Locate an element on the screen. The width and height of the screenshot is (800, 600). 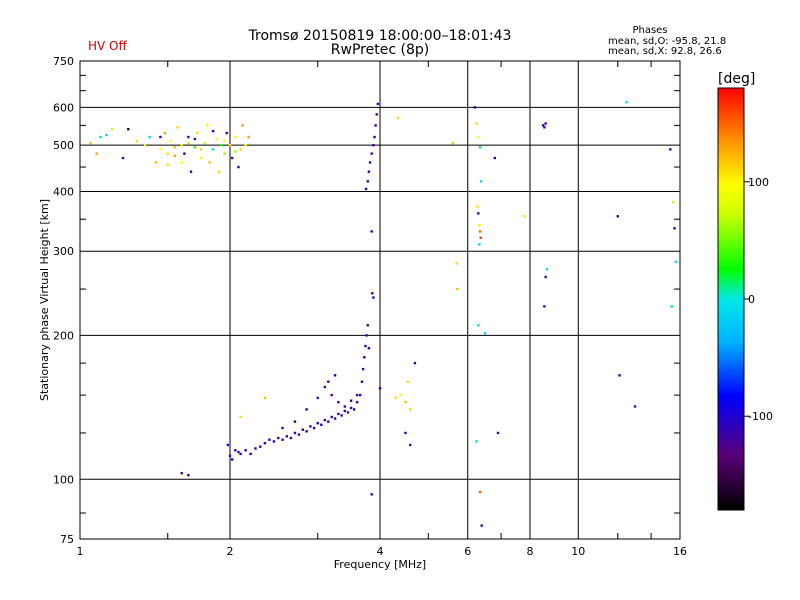
colorbar-tick-label: -100 is located at coordinates (760, 416).